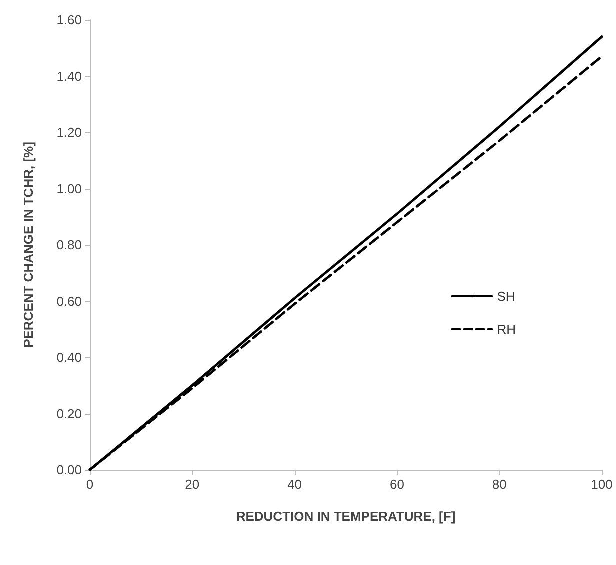 Image resolution: width=616 pixels, height=565 pixels. What do you see at coordinates (28, 245) in the screenshot?
I see `y-axis-title: PERCENT CHANGE IN TCHR, [%]` at bounding box center [28, 245].